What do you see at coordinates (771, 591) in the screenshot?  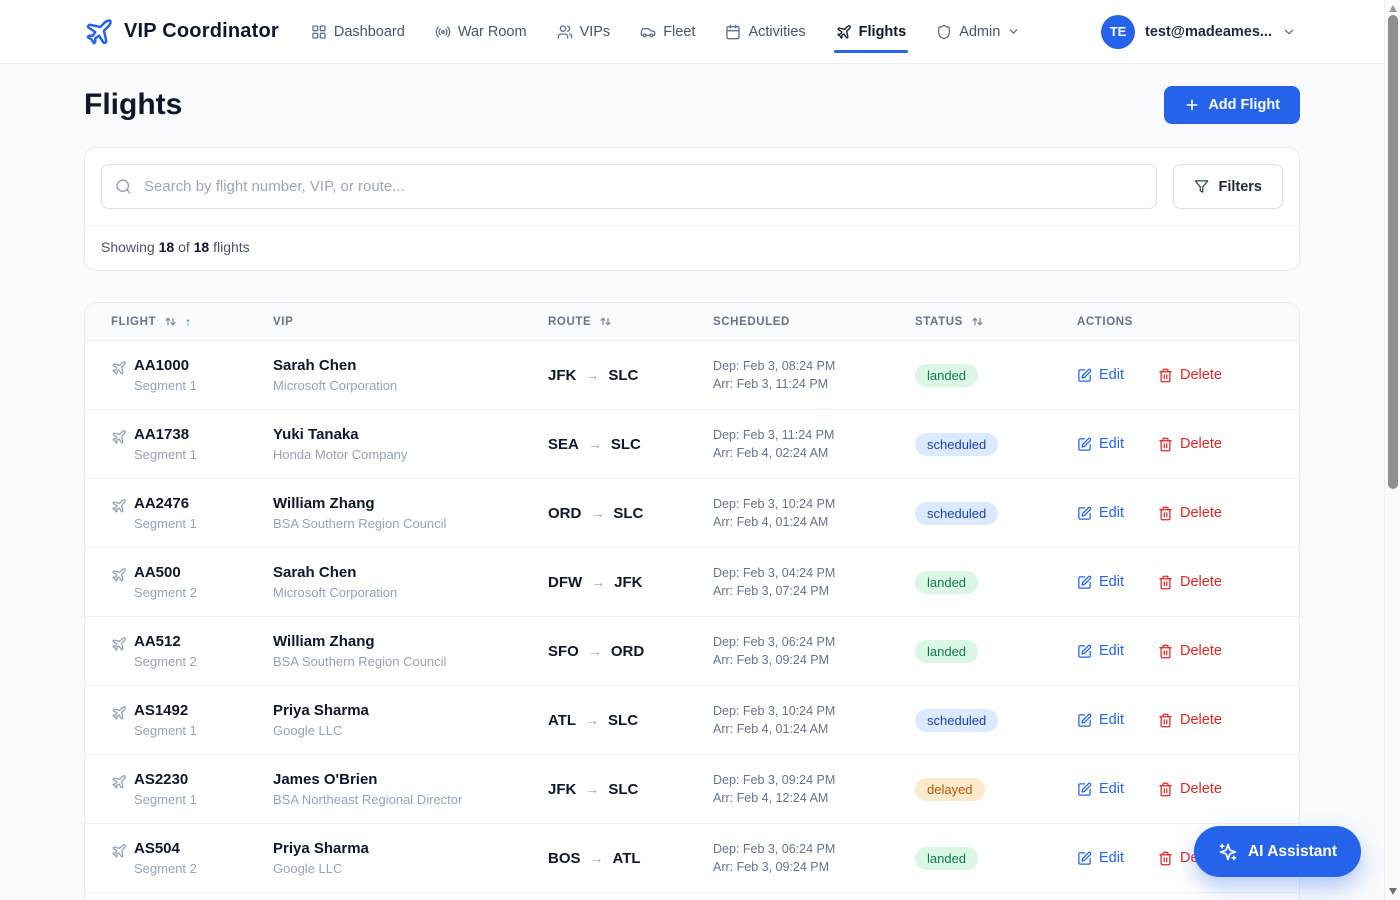 I see `arrival-time: Arr: Feb 3, 07:24 PM` at bounding box center [771, 591].